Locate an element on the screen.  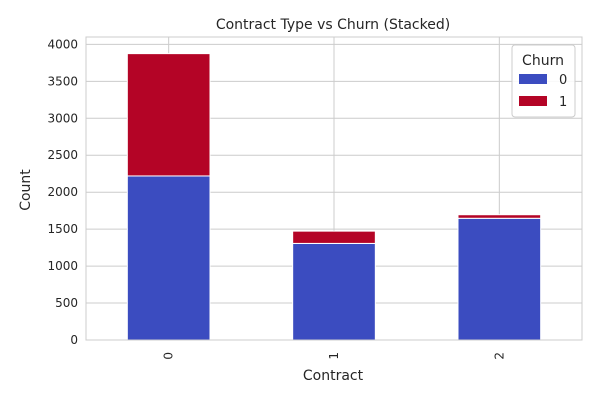
y-axis-label: Count is located at coordinates (26, 190).